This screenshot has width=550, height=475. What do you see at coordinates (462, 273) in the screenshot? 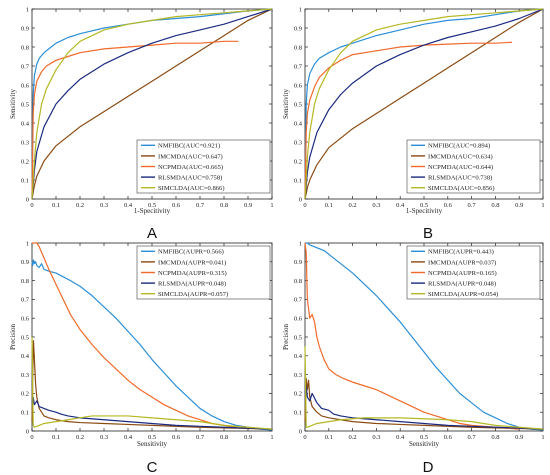
I see `legend-label: NCPMDA(AUPR=0.165)` at bounding box center [462, 273].